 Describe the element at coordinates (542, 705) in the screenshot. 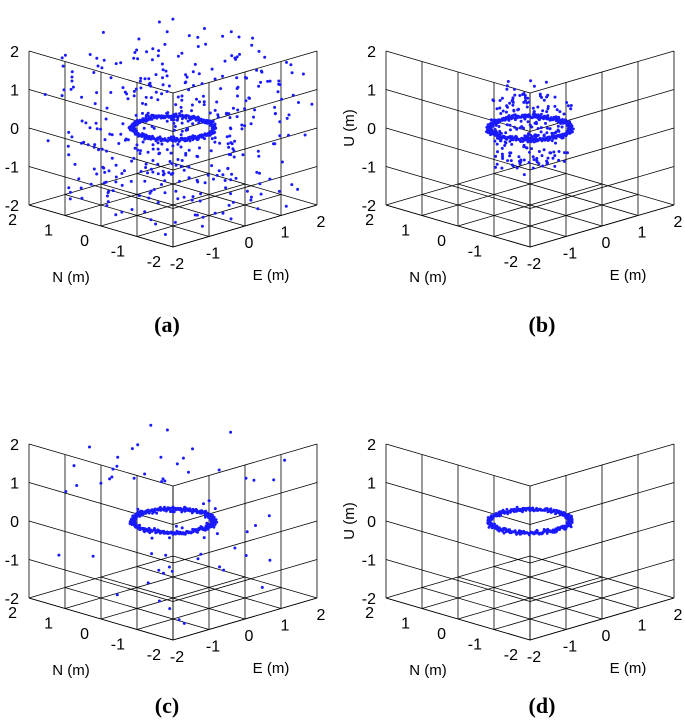

I see `caption-d: (d)` at that location.